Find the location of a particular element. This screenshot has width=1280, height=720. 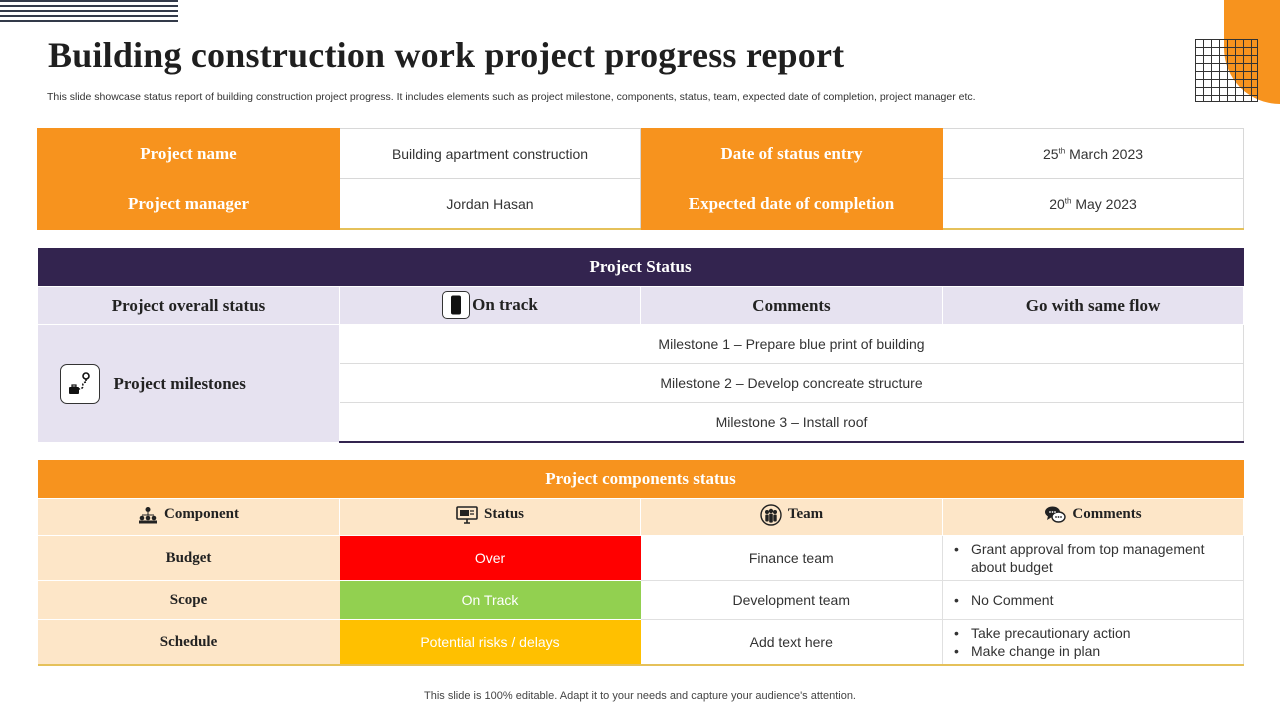

component-budget: Budget is located at coordinates (188, 558).